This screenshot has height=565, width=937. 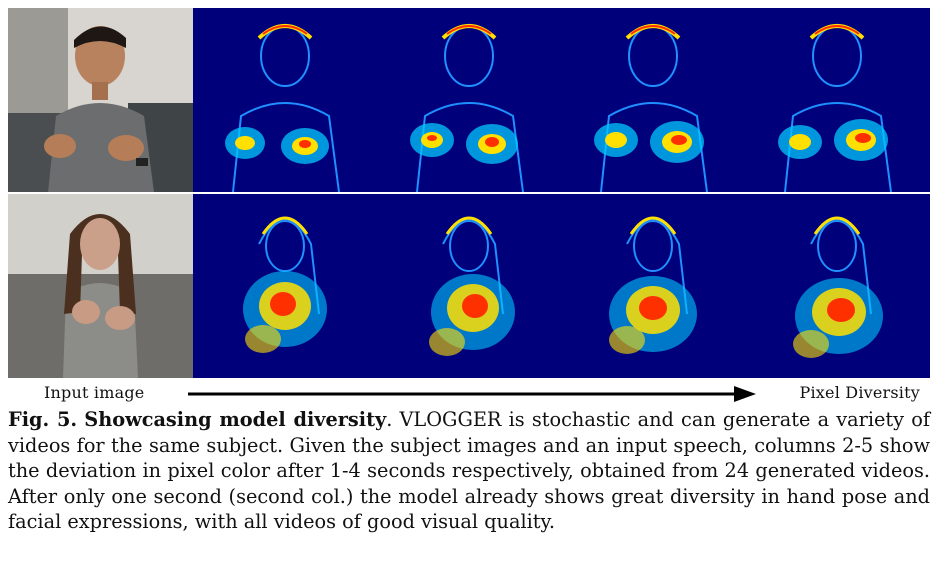 What do you see at coordinates (94, 392) in the screenshot?
I see `input-image-label: Input image` at bounding box center [94, 392].